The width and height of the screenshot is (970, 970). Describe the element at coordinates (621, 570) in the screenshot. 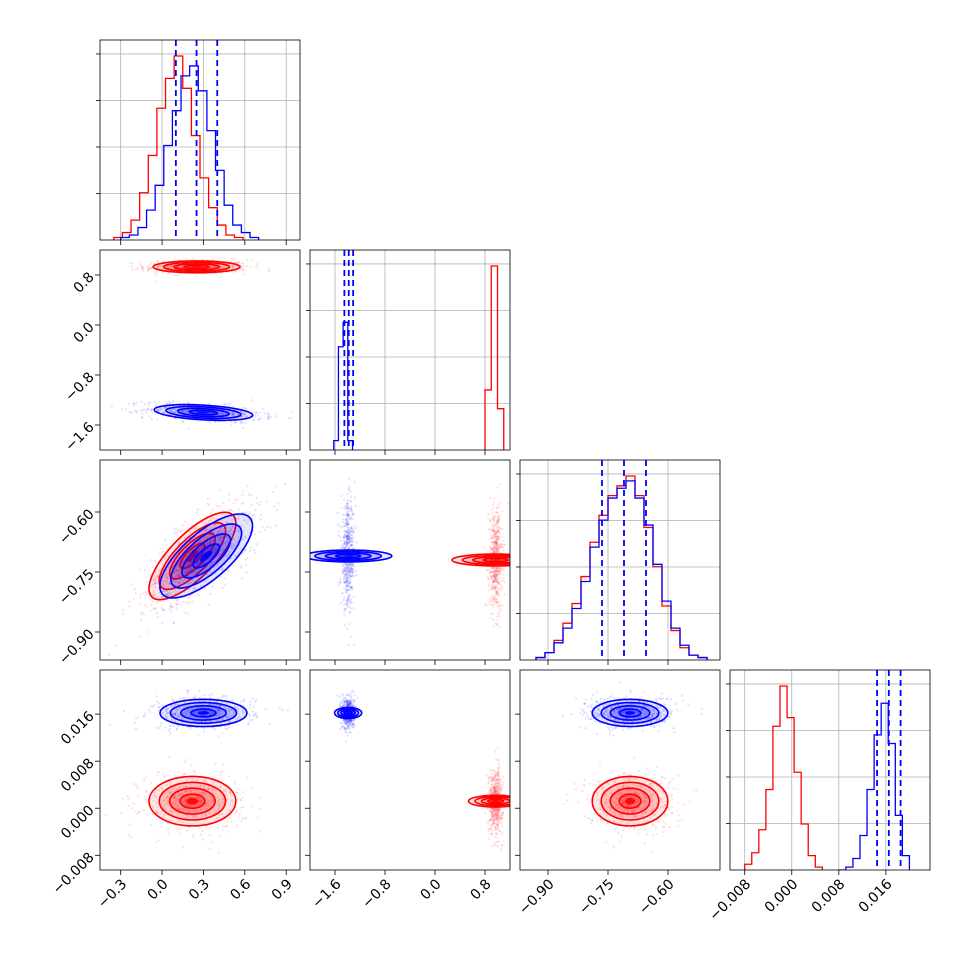

I see `histogram-blue` at that location.